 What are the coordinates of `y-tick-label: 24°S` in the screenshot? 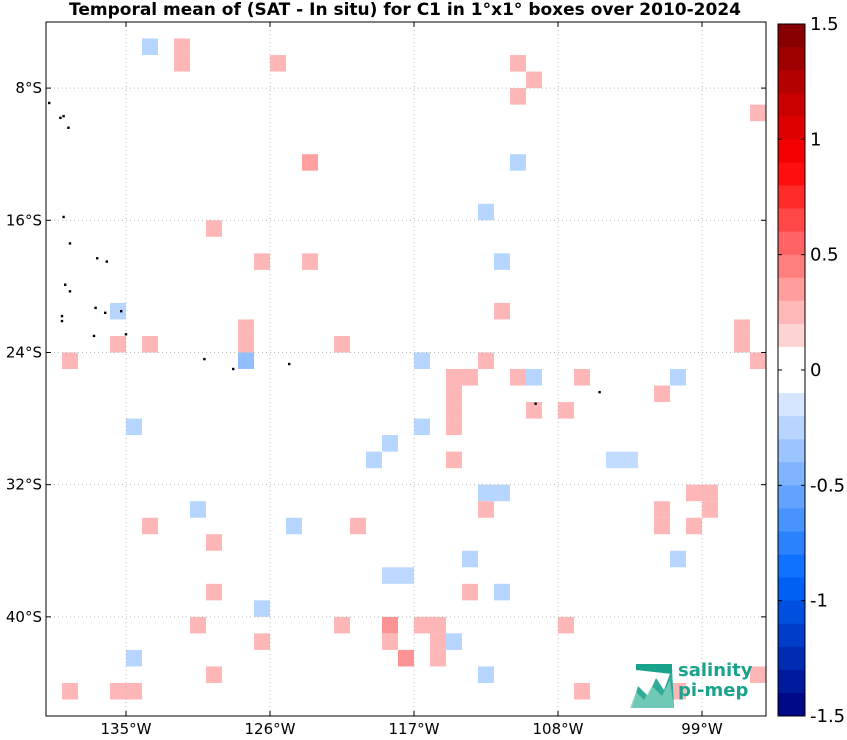 It's located at (24, 352).